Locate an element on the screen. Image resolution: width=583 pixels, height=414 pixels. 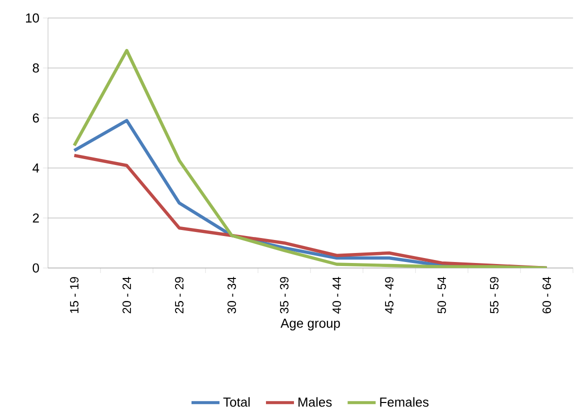
x-tick-label: 45 - 49 is located at coordinates (389, 295).